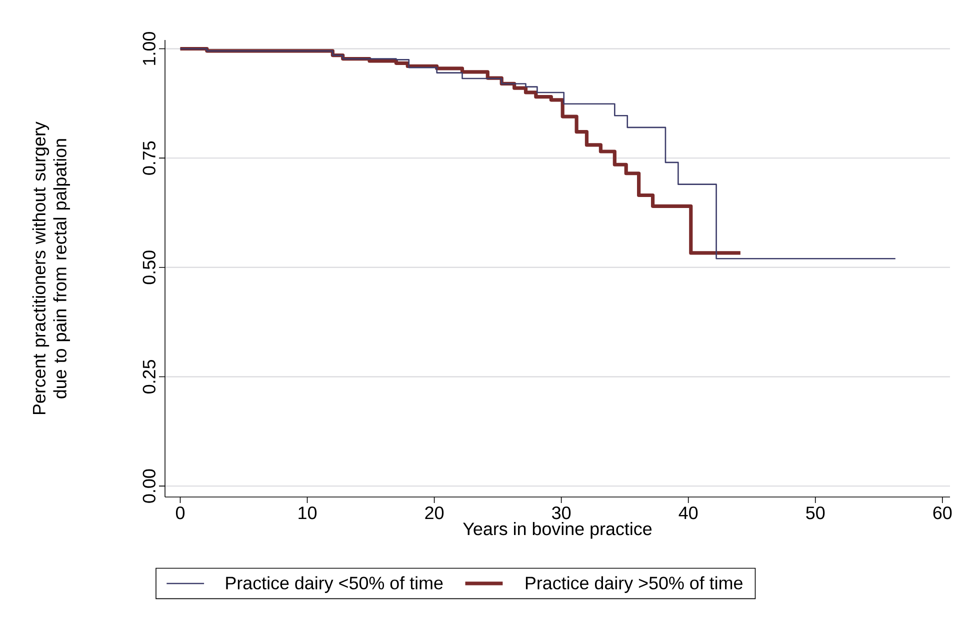 The width and height of the screenshot is (975, 637). Describe the element at coordinates (307, 513) in the screenshot. I see `x-tick-label: 10` at that location.